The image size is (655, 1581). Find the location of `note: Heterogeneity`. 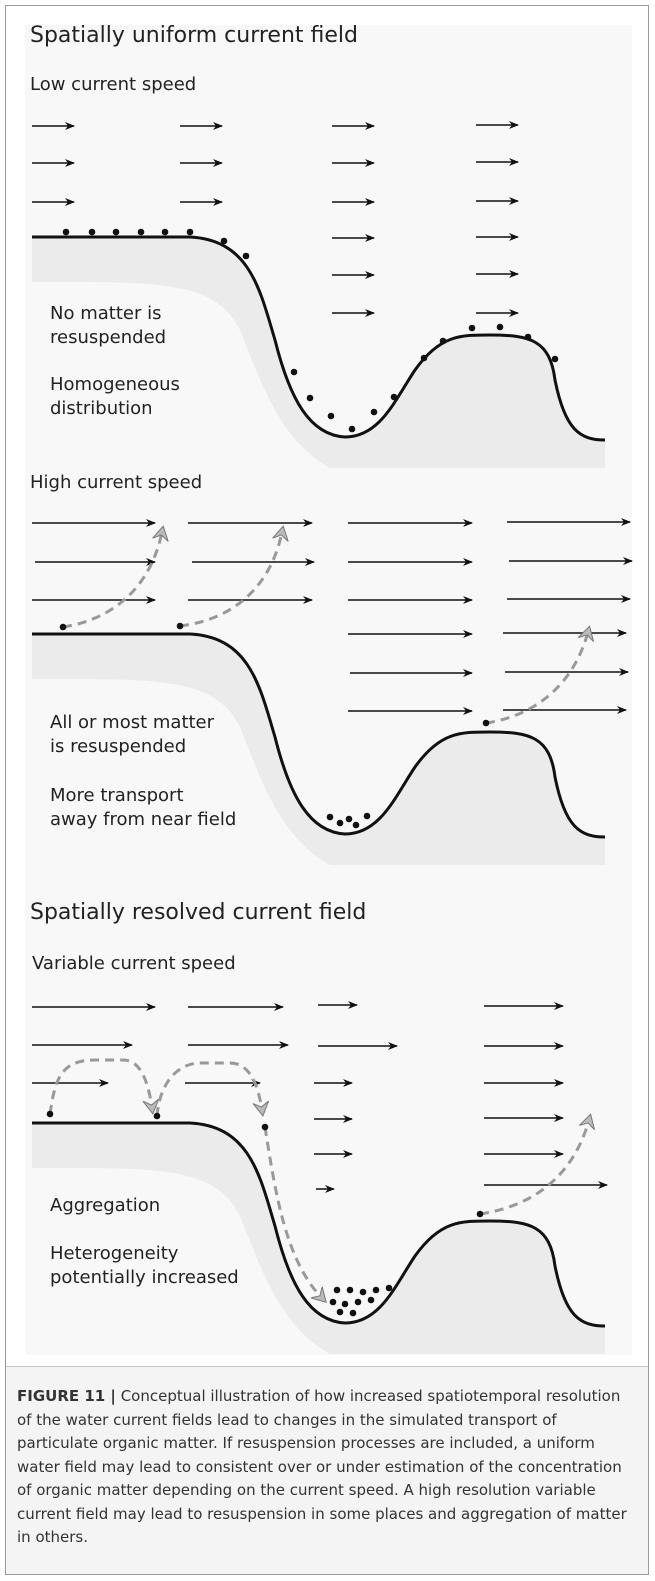

note: Heterogeneity is located at coordinates (114, 1253).